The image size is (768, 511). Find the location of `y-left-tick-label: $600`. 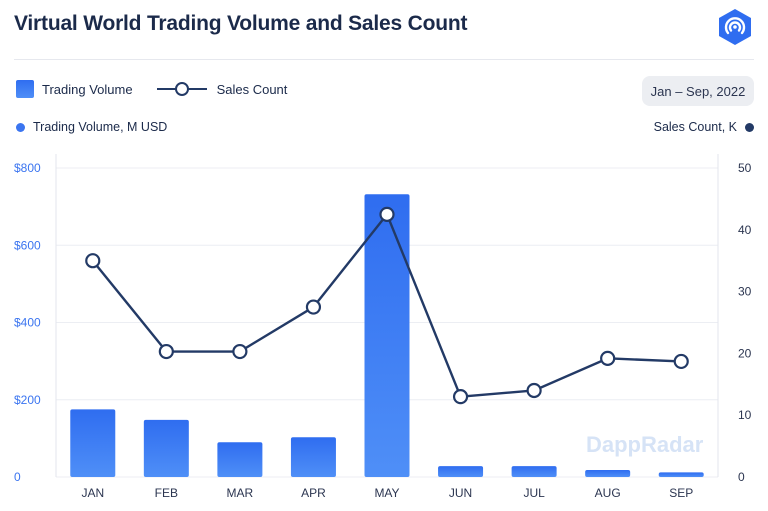

y-left-tick-label: $600 is located at coordinates (27, 245).